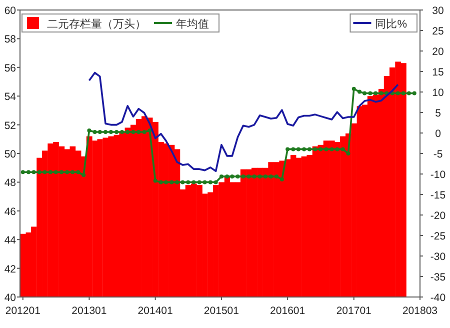  What do you see at coordinates (438, 32) in the screenshot?
I see `y2-tick-label: 25` at bounding box center [438, 32].